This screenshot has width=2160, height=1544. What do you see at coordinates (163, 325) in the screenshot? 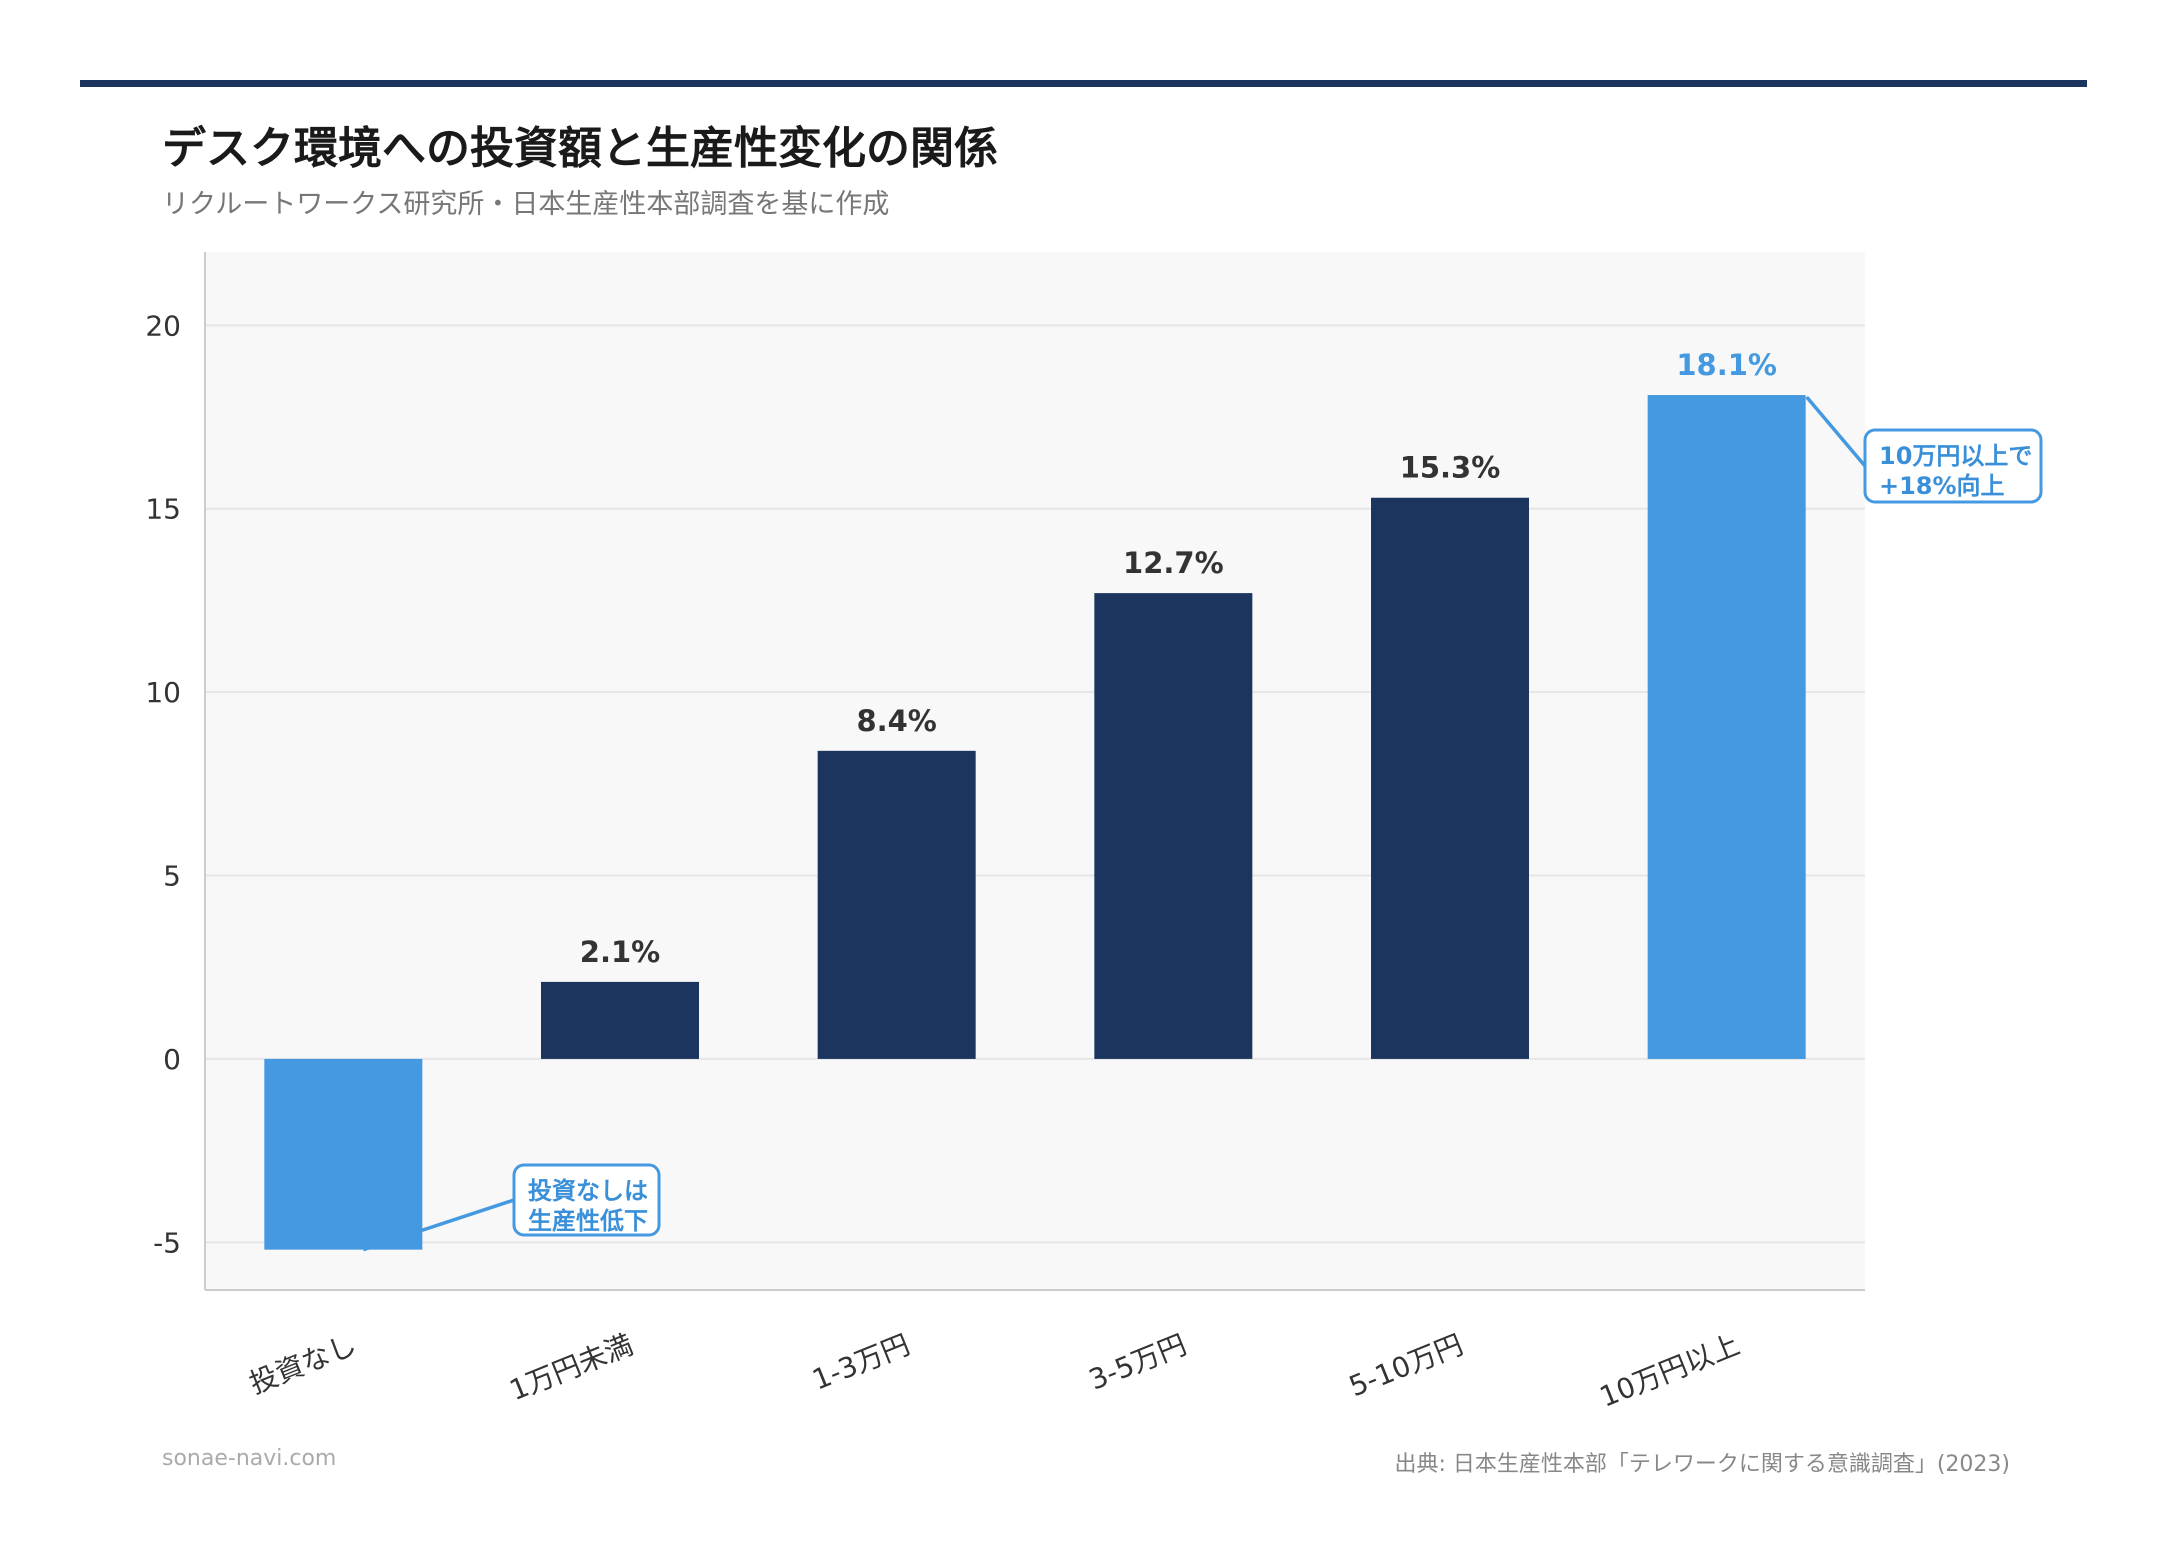
I see `y-tick-label: 20` at bounding box center [163, 325].